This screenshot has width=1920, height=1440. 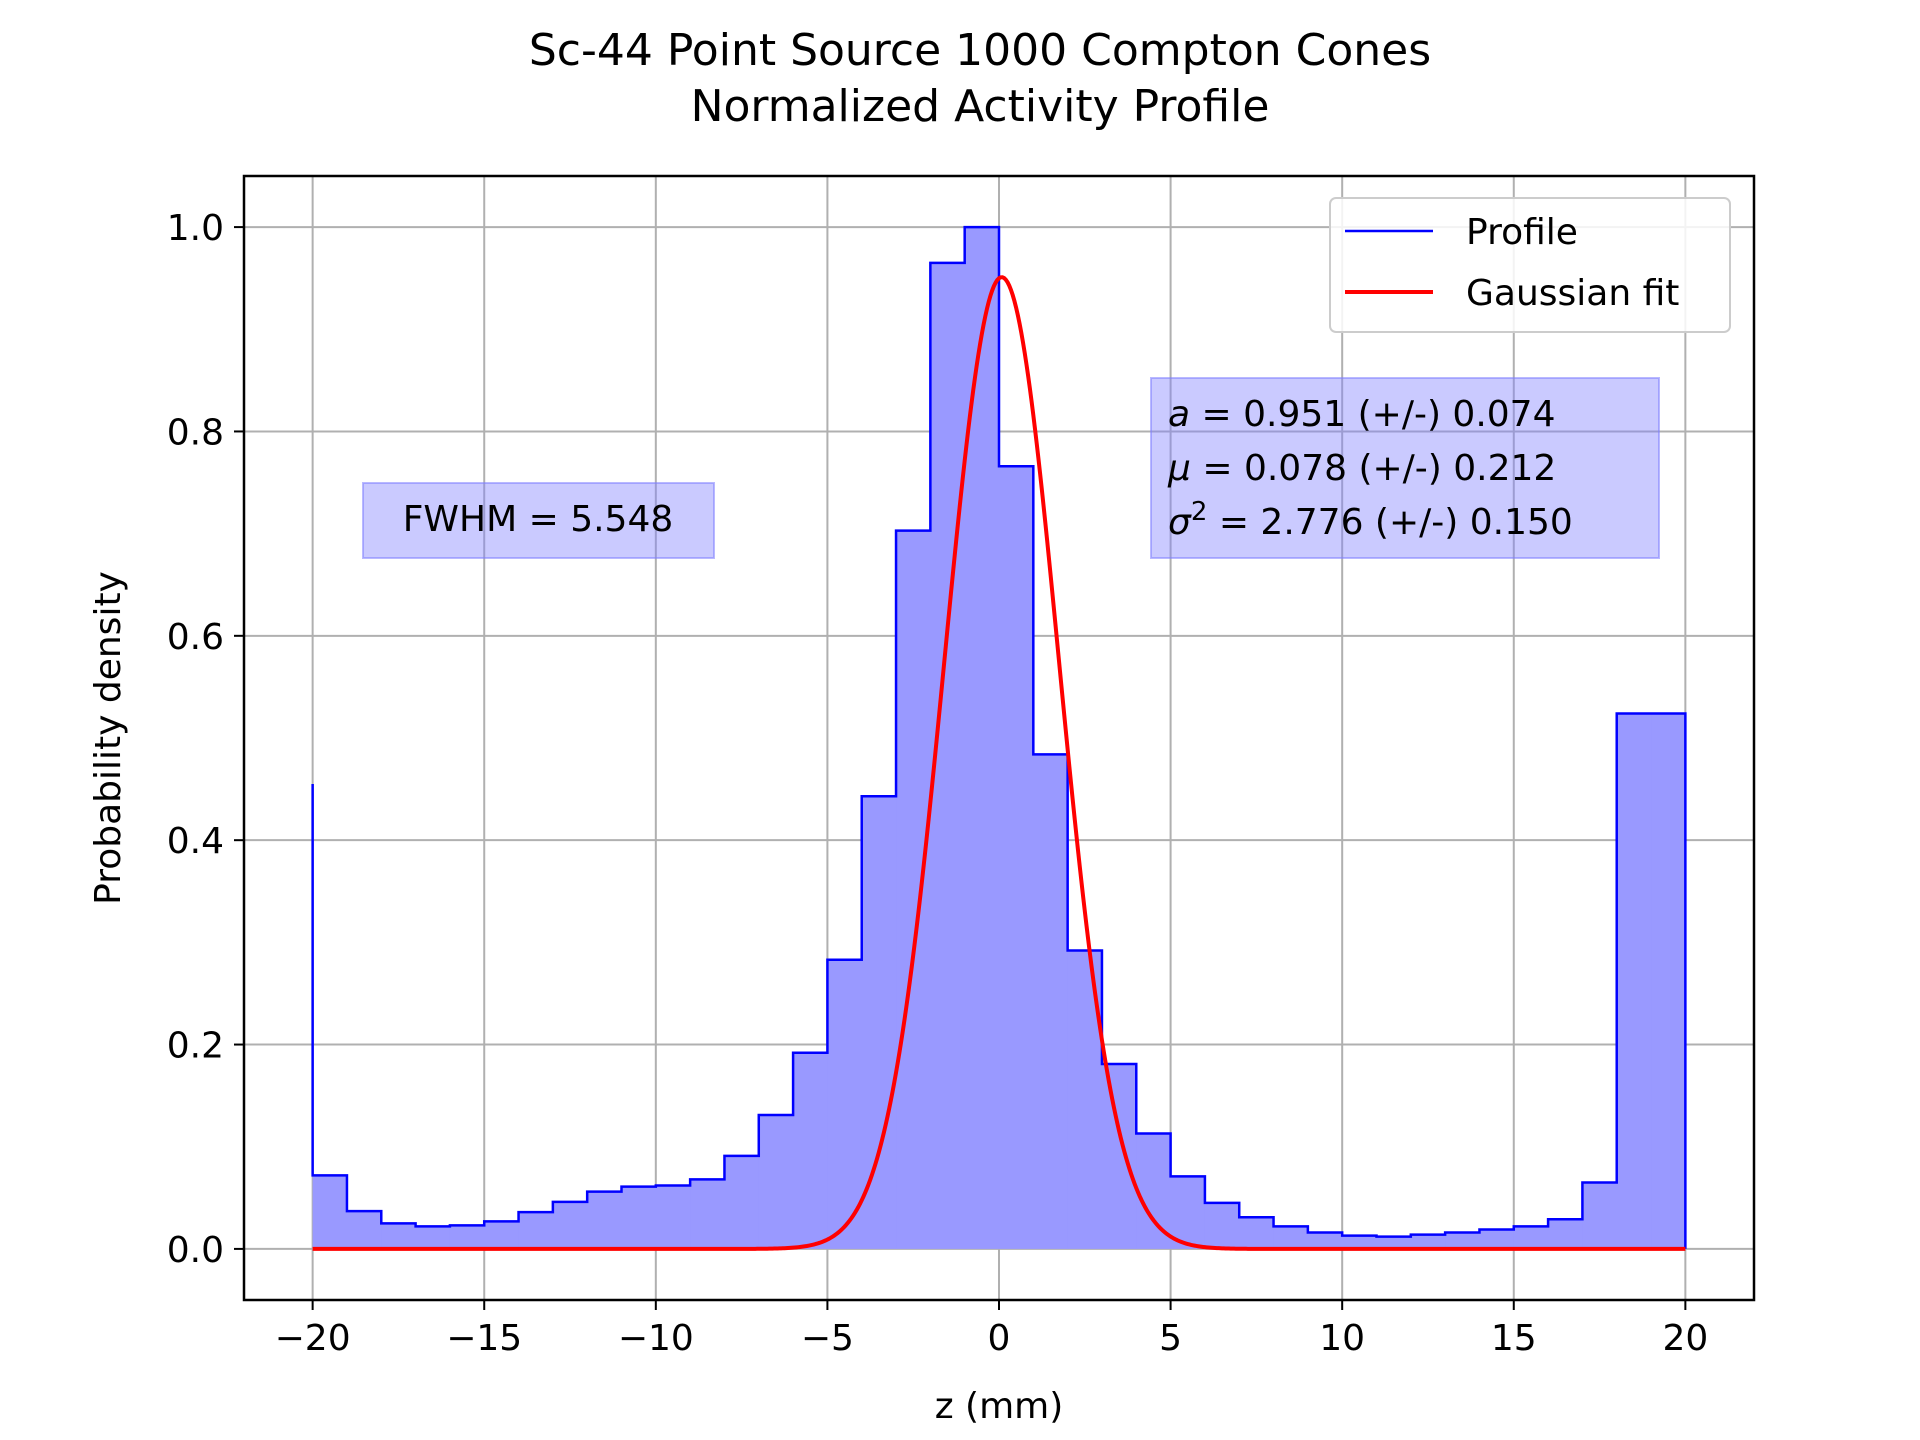 I want to click on fit-param-line: μ = 0.078 (+/-) 0.212, so click(x=1361, y=468).